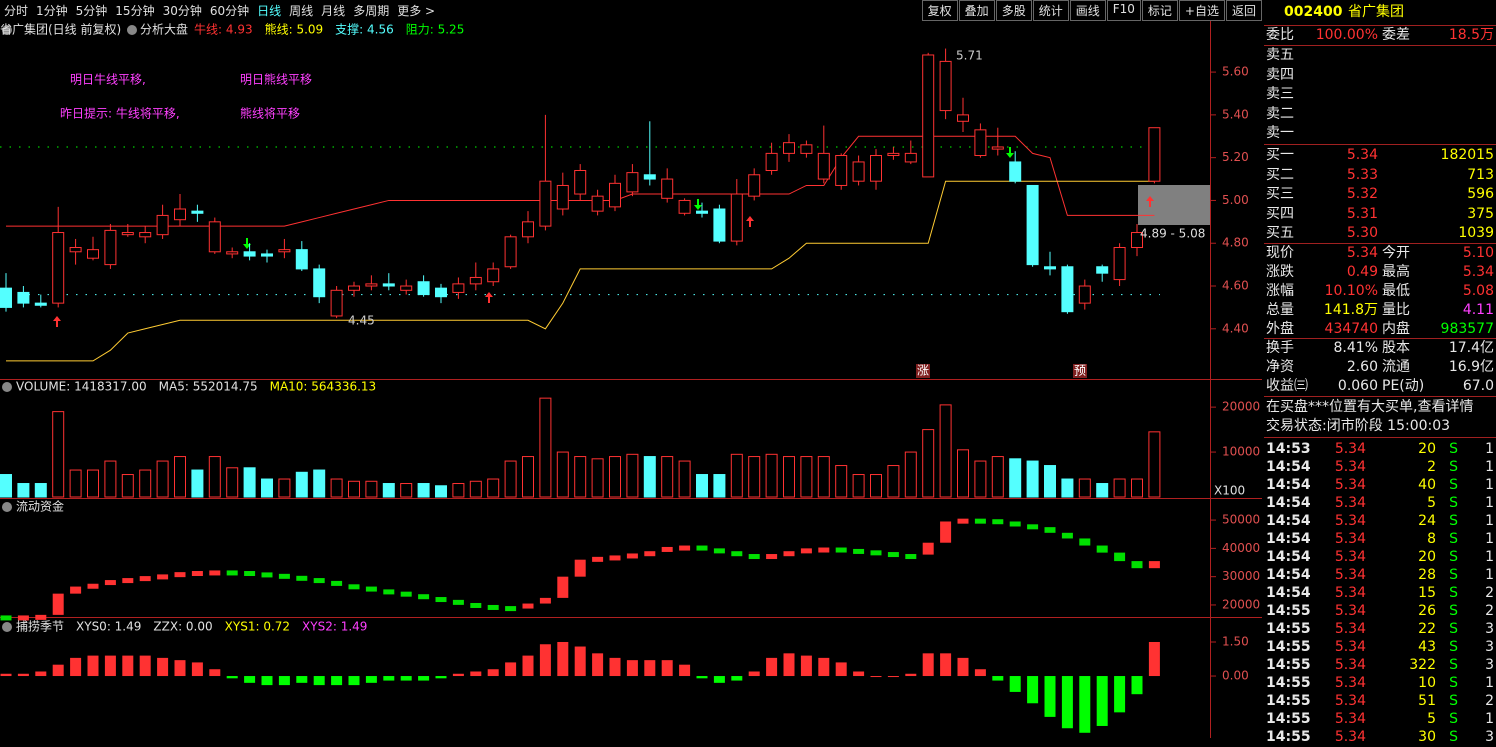 This screenshot has width=1496, height=747. What do you see at coordinates (1478, 253) in the screenshot?
I see `value: 5.10` at bounding box center [1478, 253].